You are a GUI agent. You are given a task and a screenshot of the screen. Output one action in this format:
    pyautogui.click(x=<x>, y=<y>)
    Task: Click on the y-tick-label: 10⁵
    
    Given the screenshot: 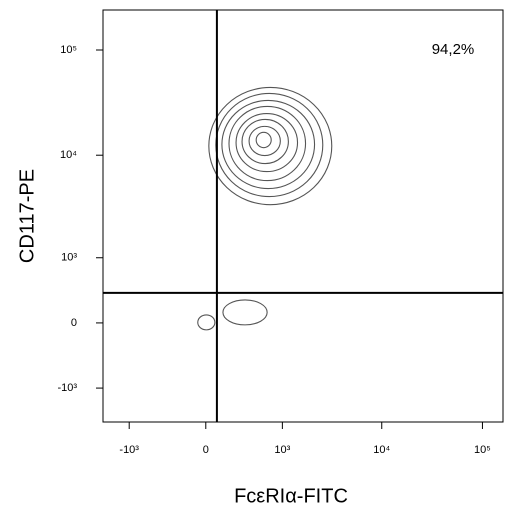 What is the action you would take?
    pyautogui.click(x=68, y=50)
    